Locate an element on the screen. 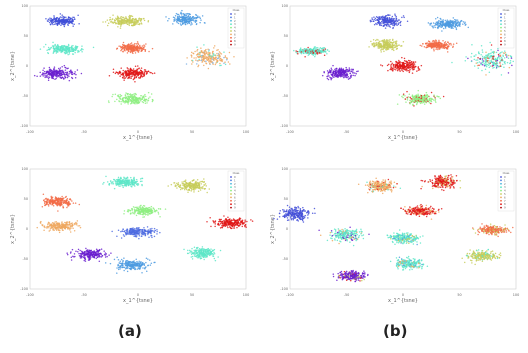  y-tick-label: 100 is located at coordinates (25, 169).